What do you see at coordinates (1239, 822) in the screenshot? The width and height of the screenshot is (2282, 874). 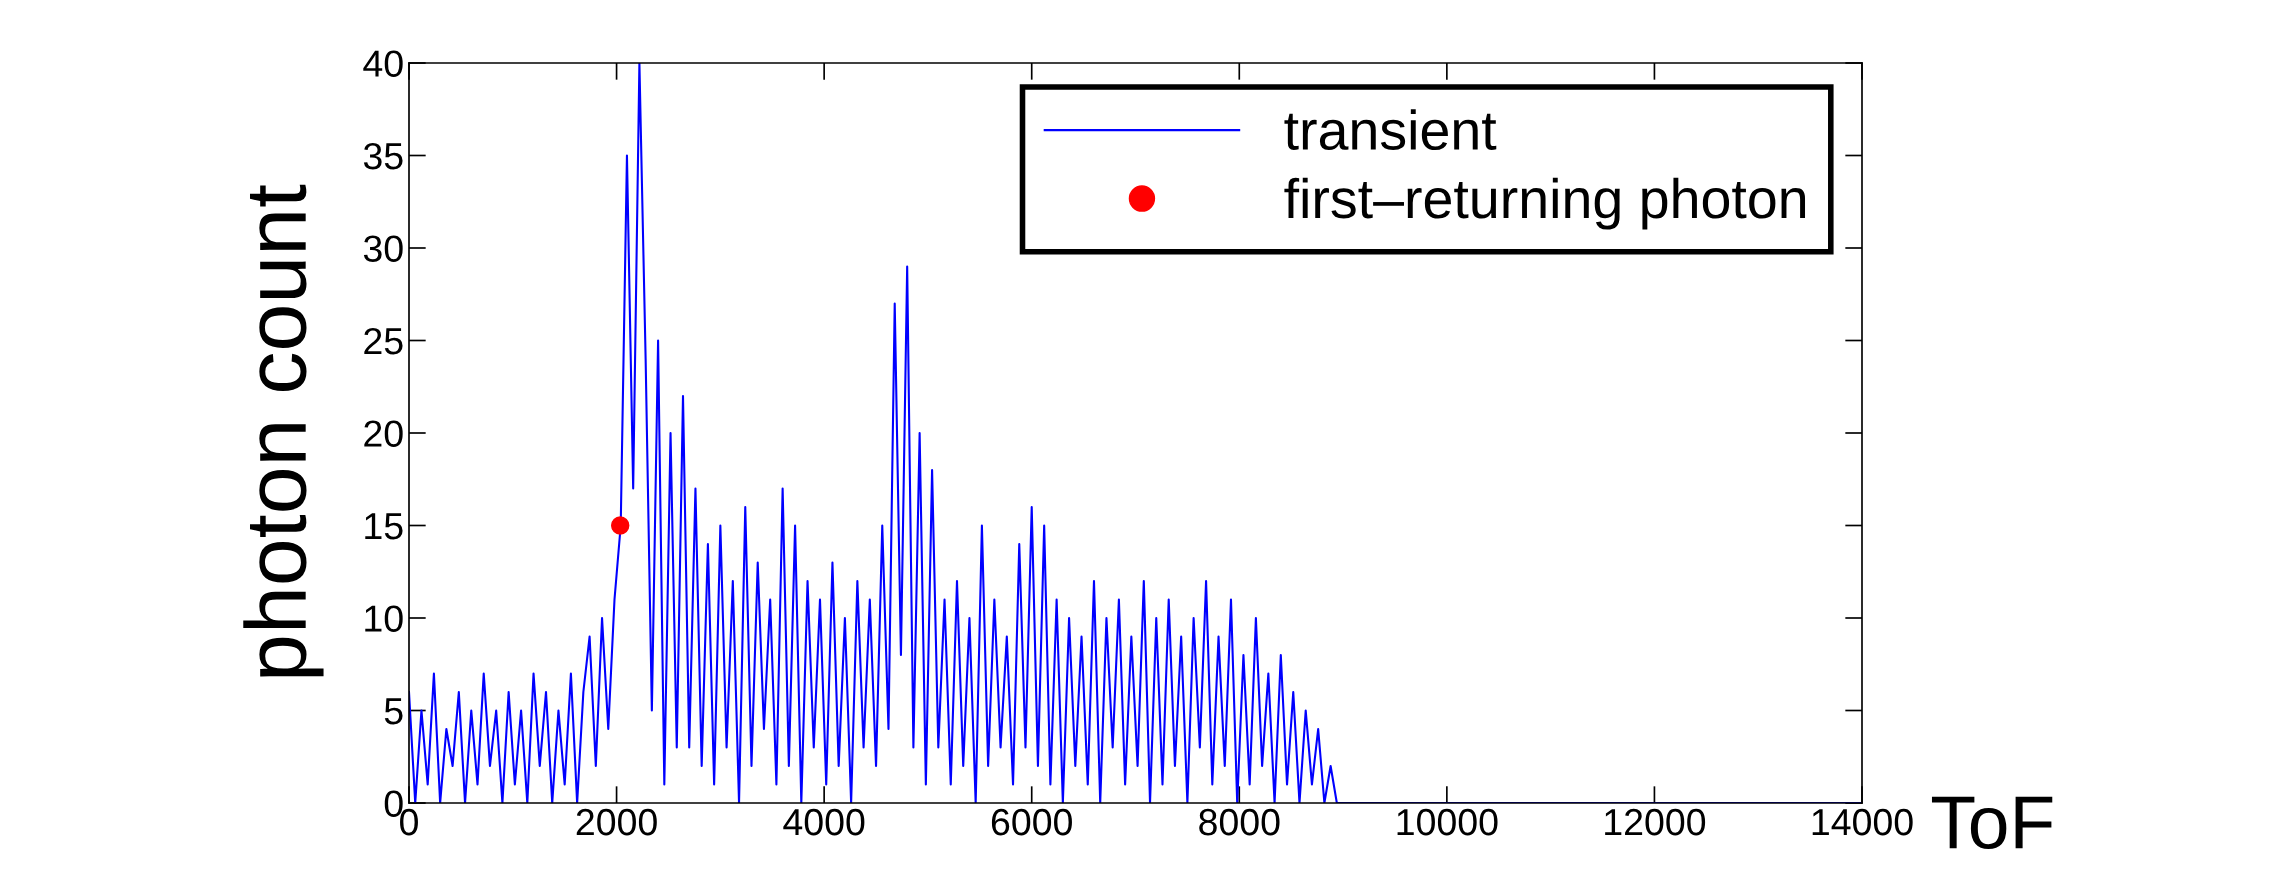 I see `x-tick-label: 8000` at bounding box center [1239, 822].